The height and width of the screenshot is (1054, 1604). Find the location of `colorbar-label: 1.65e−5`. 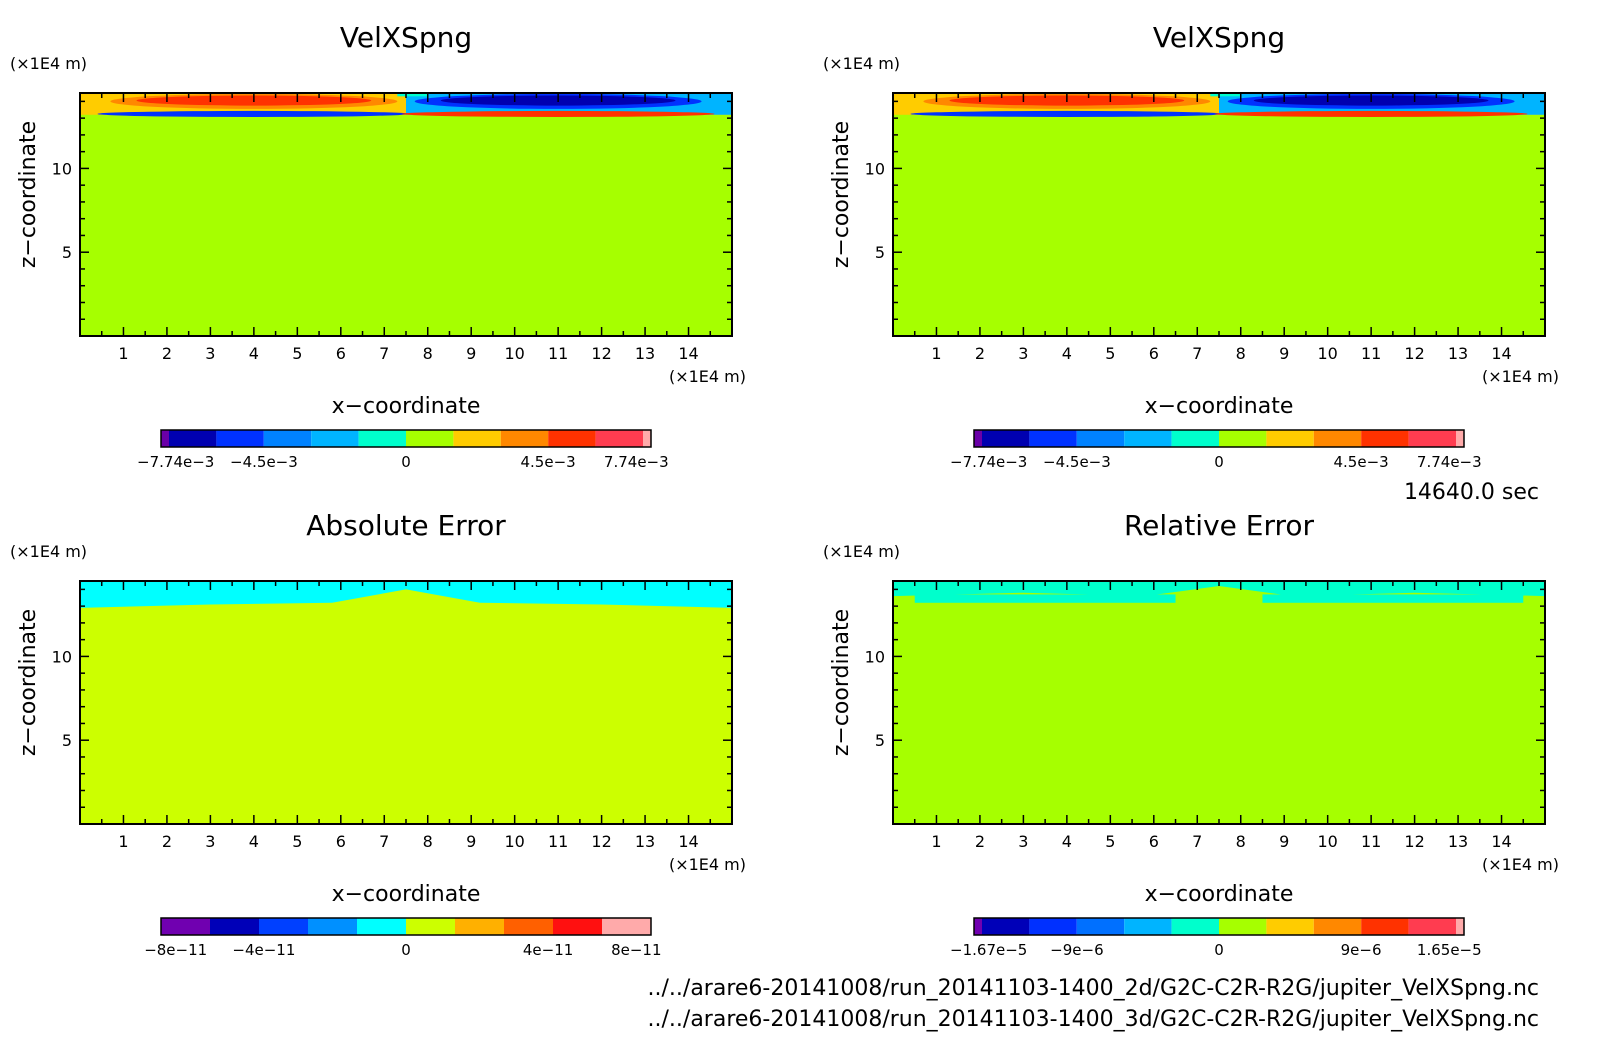

colorbar-label: 1.65e−5 is located at coordinates (1449, 950).